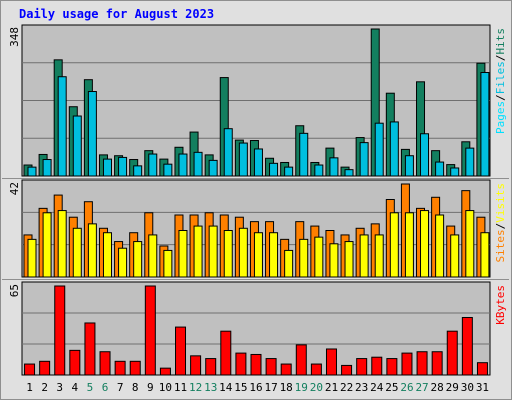 Image resolution: width=512 pixels, height=400 pixels. Describe the element at coordinates (14, 37) in the screenshot. I see `y-axis-max-label-1: 348` at that location.